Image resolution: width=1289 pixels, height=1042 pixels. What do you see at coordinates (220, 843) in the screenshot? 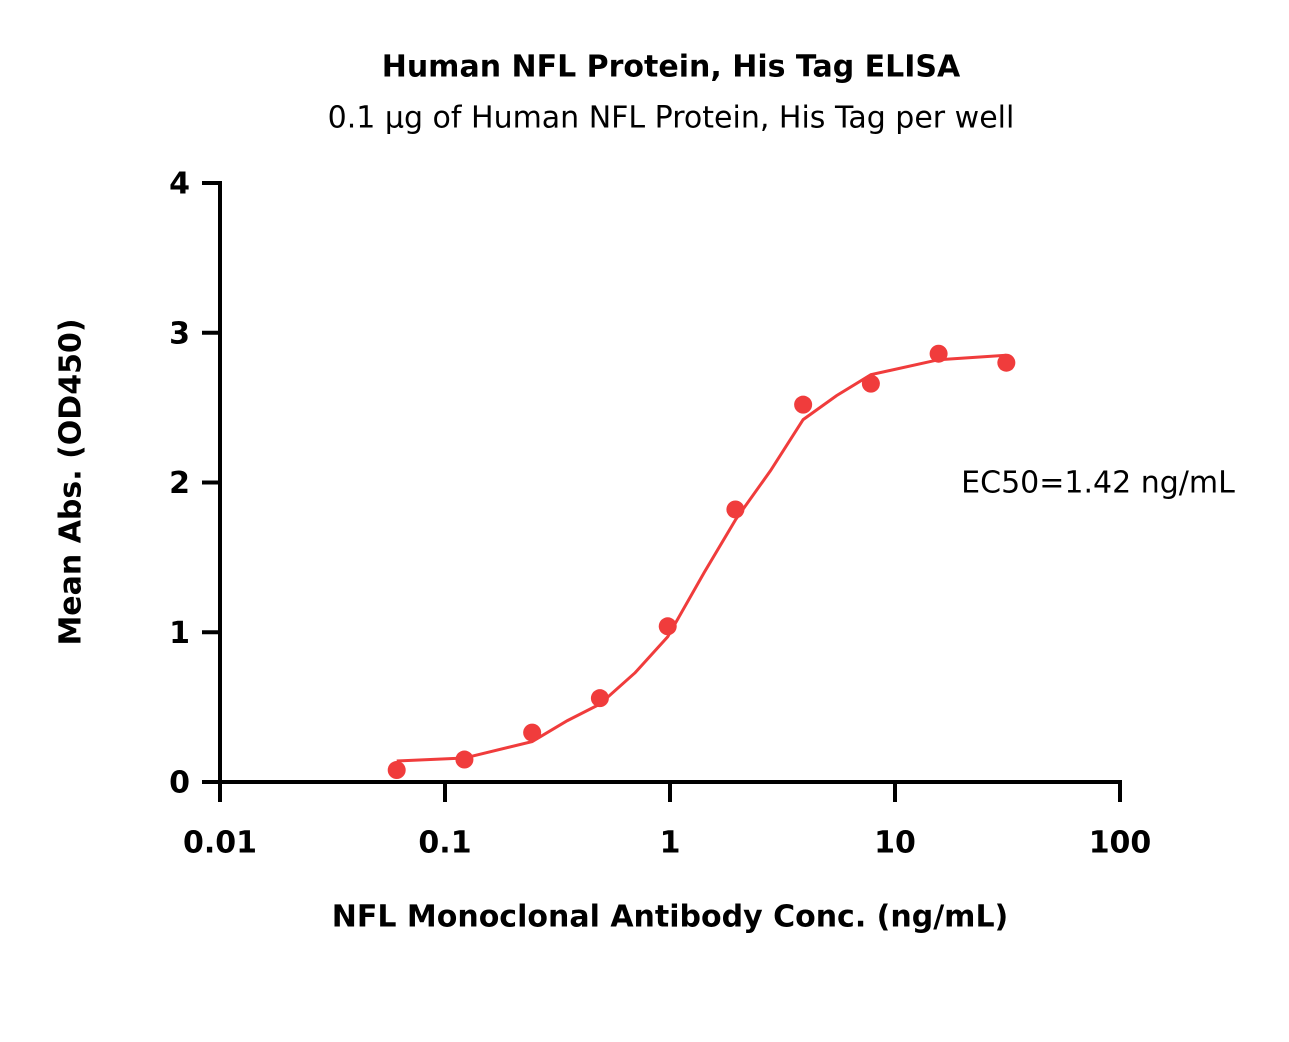
I see `x-tick-label: 0.01` at bounding box center [220, 843].